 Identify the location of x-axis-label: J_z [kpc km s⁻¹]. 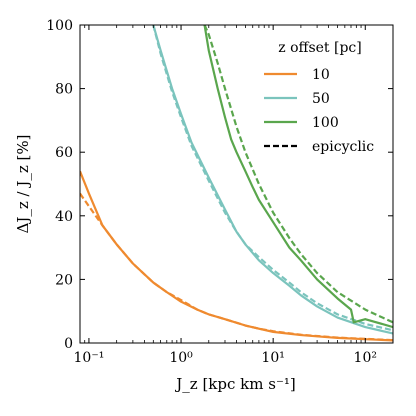
(234, 384).